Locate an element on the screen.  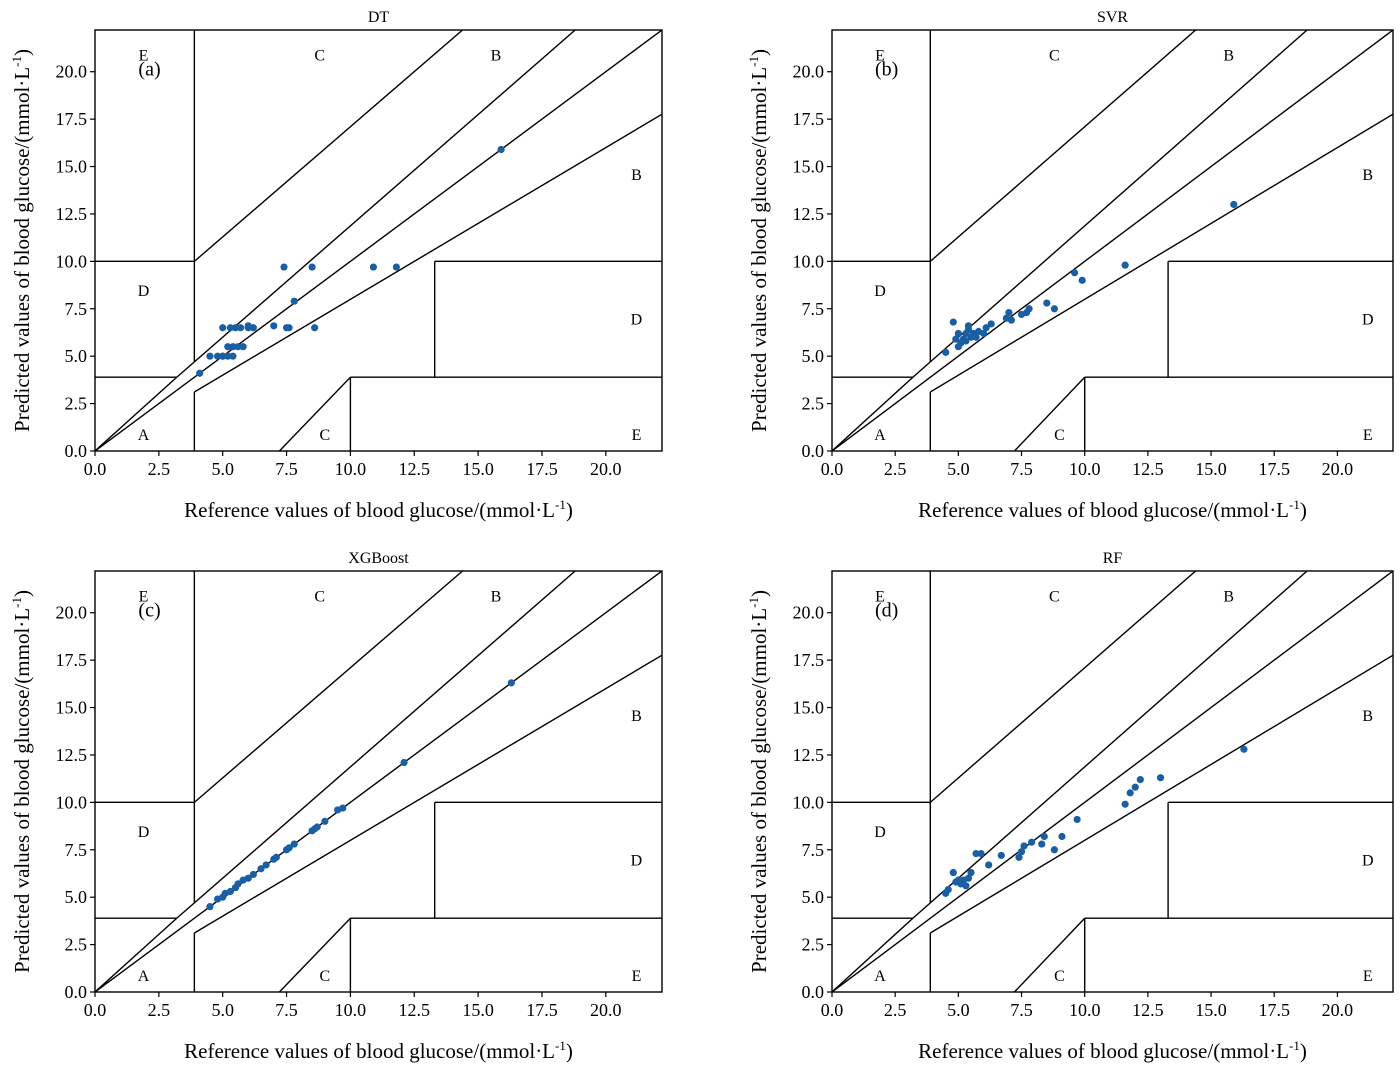
panel-label: (b) is located at coordinates (886, 70).